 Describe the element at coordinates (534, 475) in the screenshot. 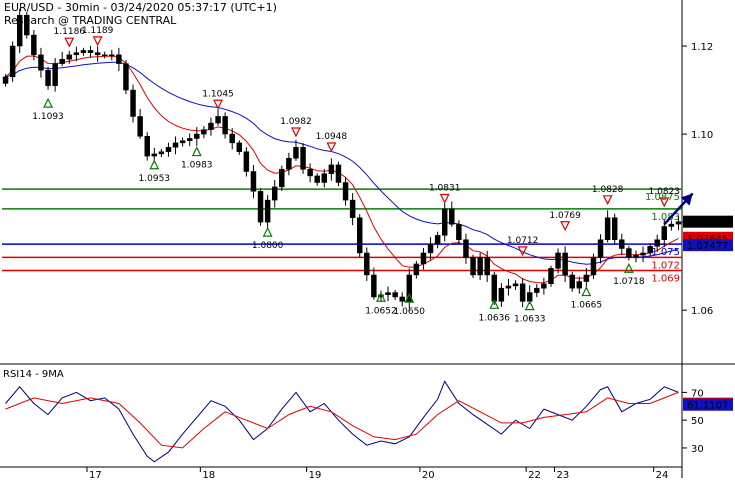

I see `time-tick-label: 22` at that location.